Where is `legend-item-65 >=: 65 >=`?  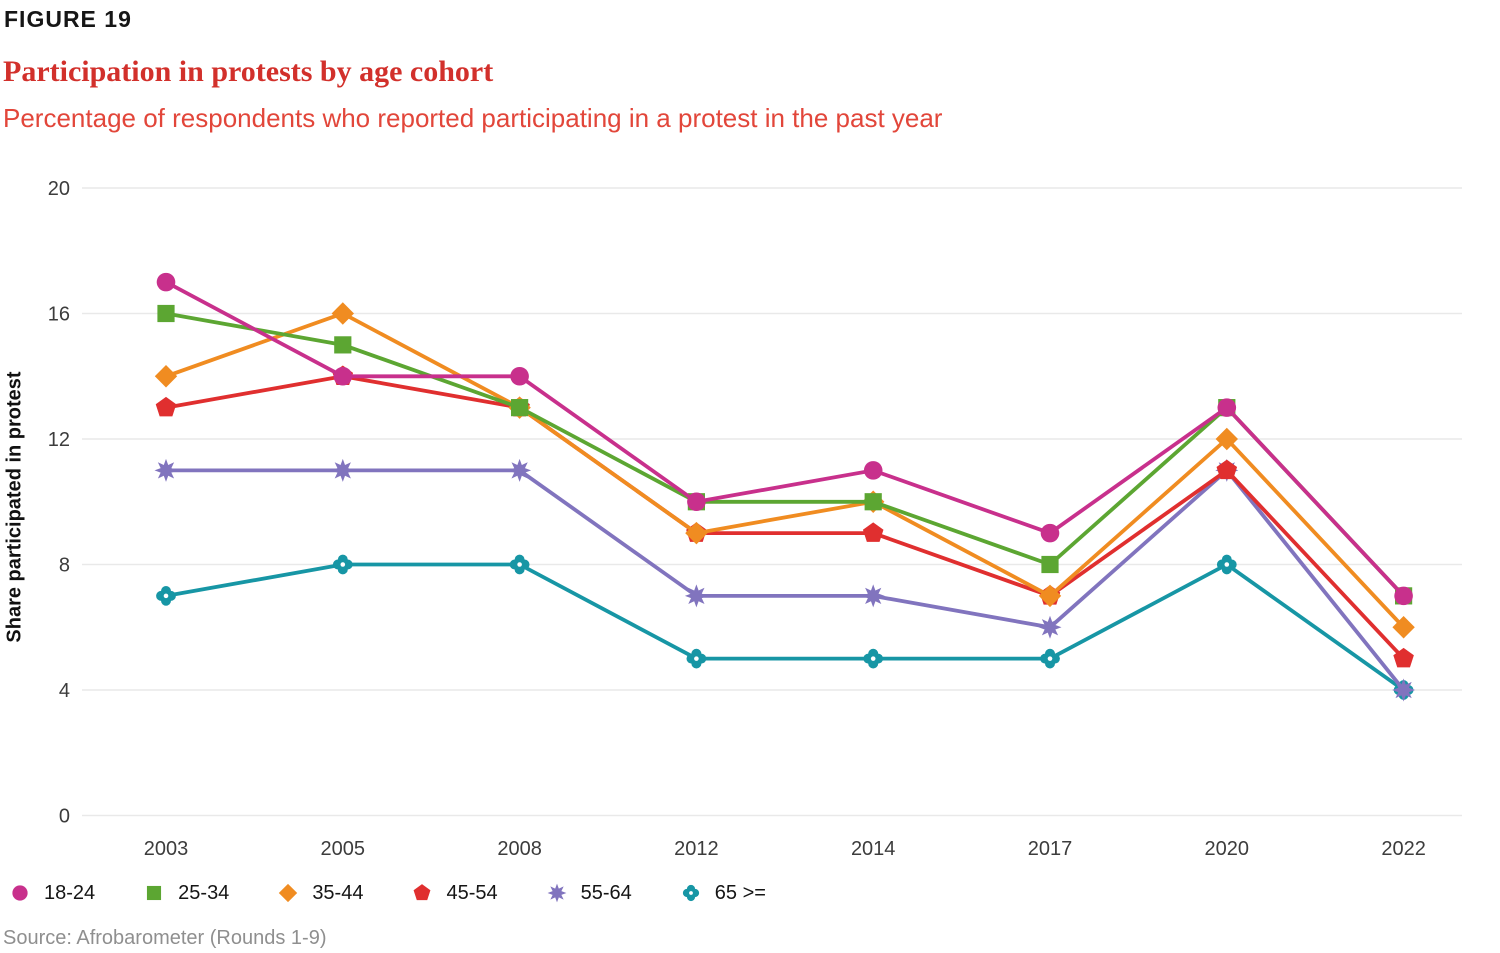
legend-item-65 >=: 65 >= is located at coordinates (722, 893).